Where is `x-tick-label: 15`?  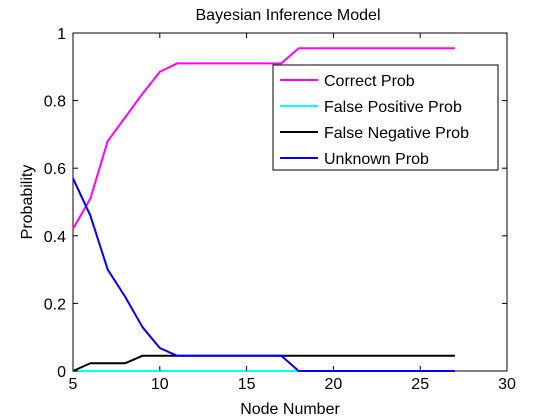 x-tick-label: 15 is located at coordinates (247, 384).